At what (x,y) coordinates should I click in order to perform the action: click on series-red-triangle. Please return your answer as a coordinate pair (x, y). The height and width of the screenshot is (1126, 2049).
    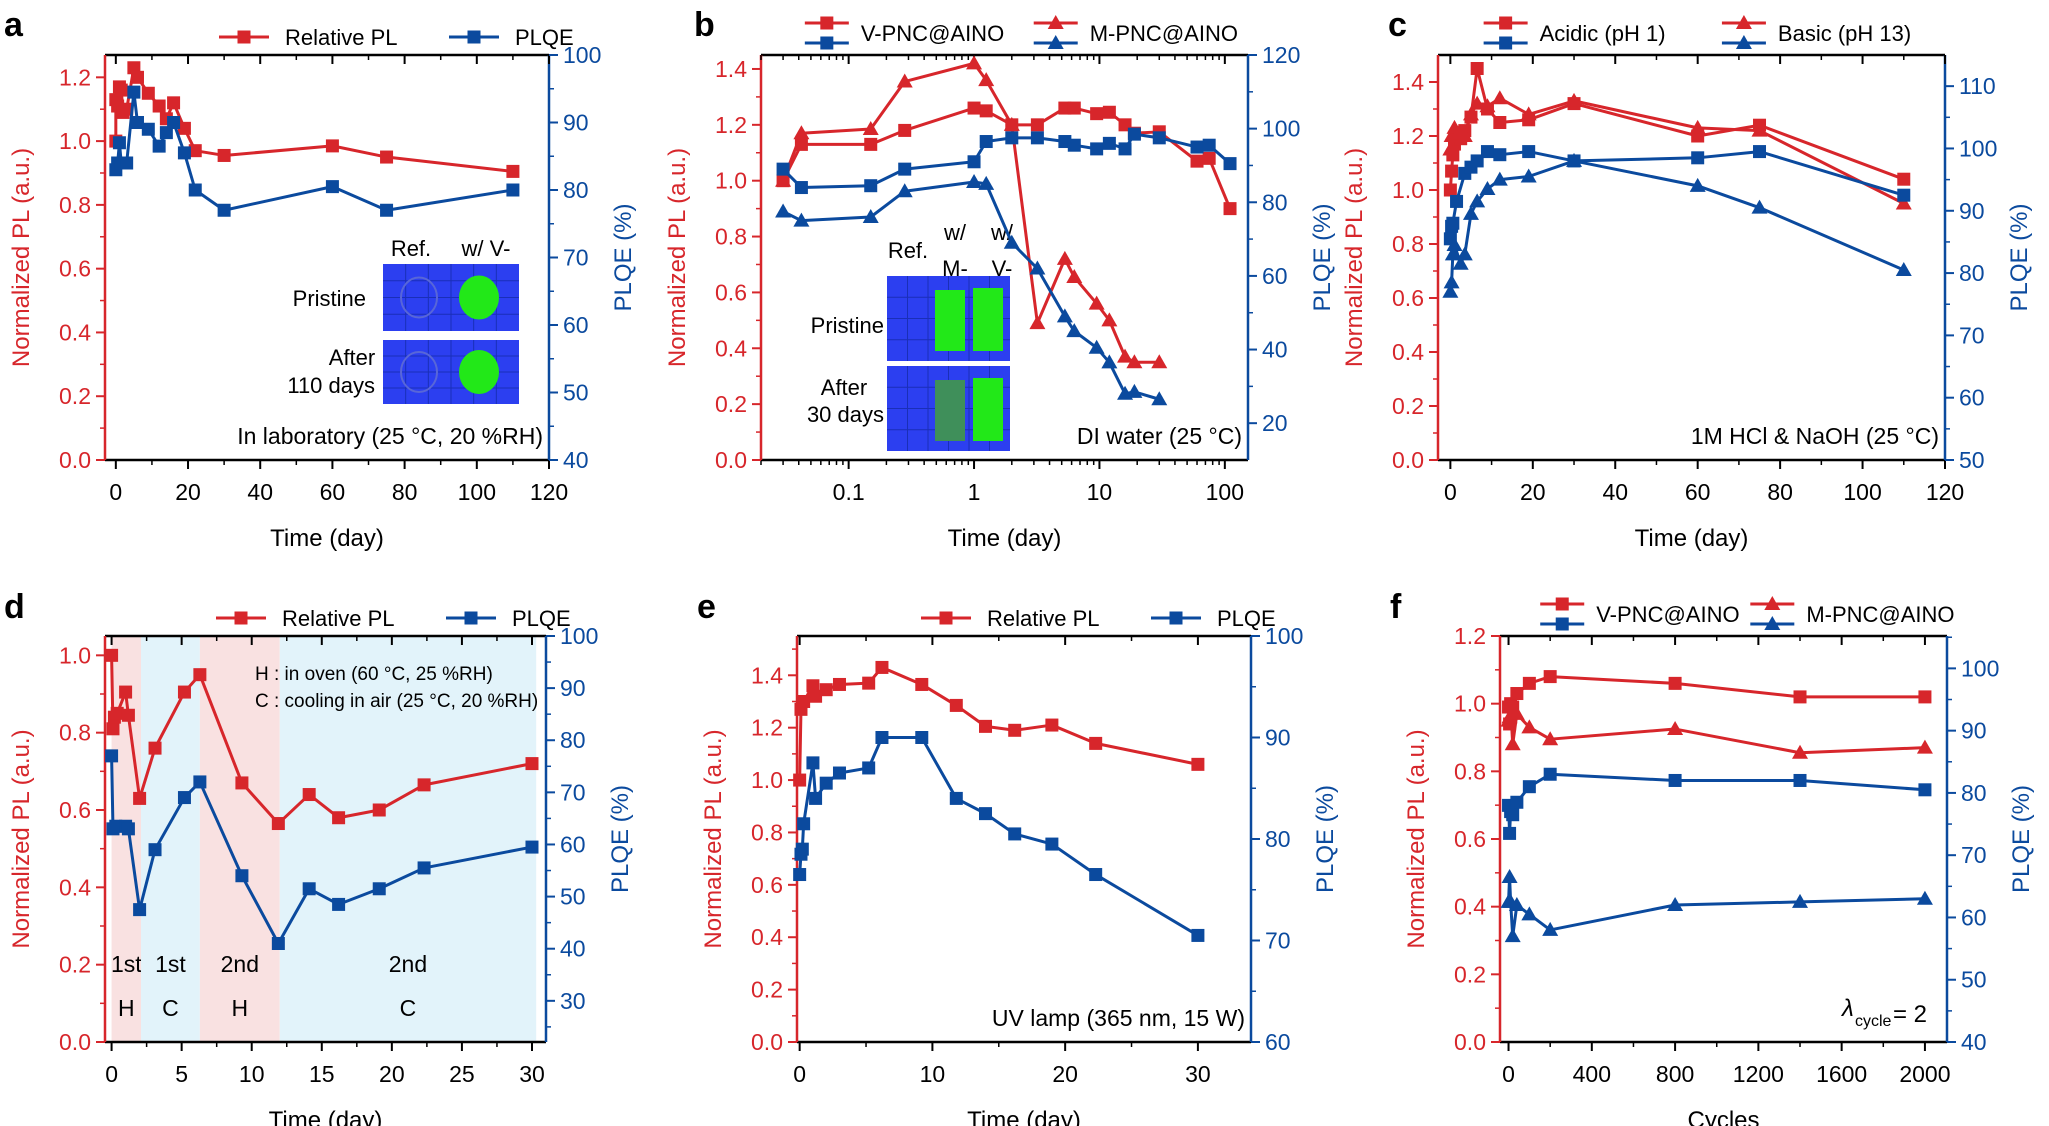
    Looking at the image, I should click on (1716, 729).